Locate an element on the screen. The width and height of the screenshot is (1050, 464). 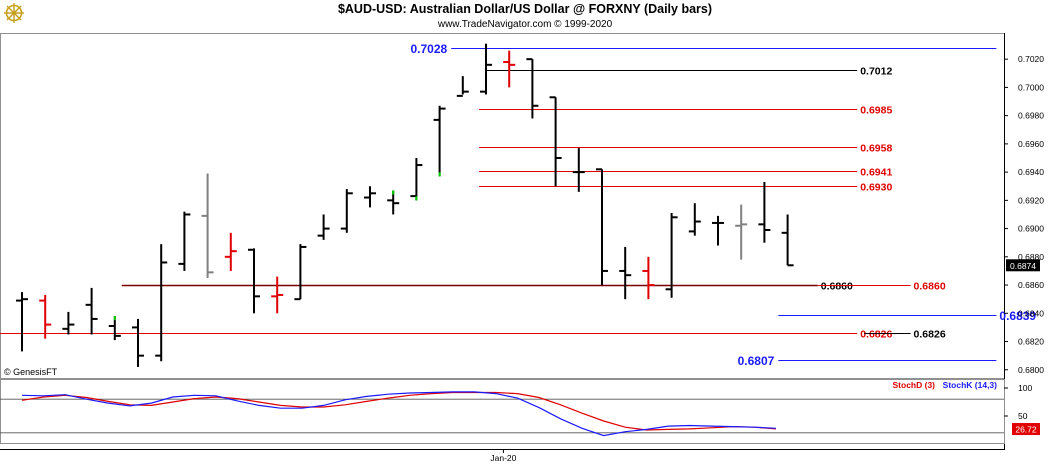
stochastic-pane is located at coordinates (502, 411).